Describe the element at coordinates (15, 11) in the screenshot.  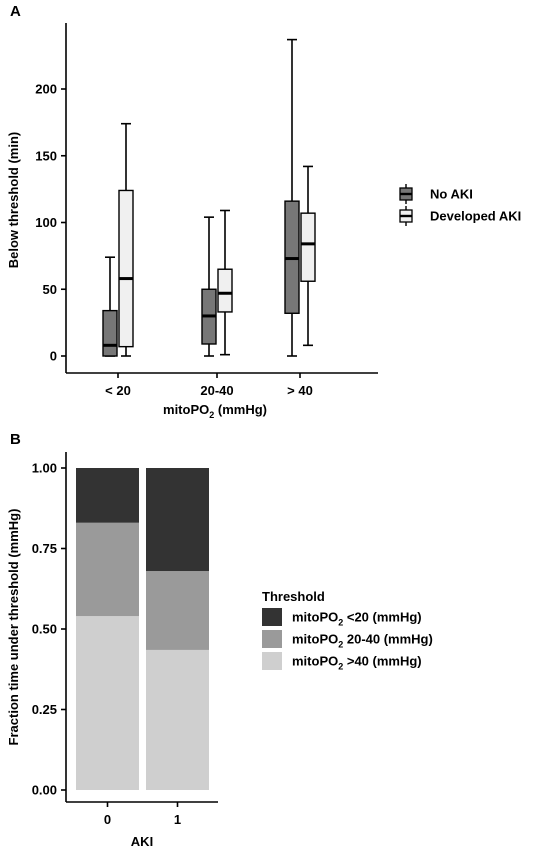
I see `panel-a-label: A` at that location.